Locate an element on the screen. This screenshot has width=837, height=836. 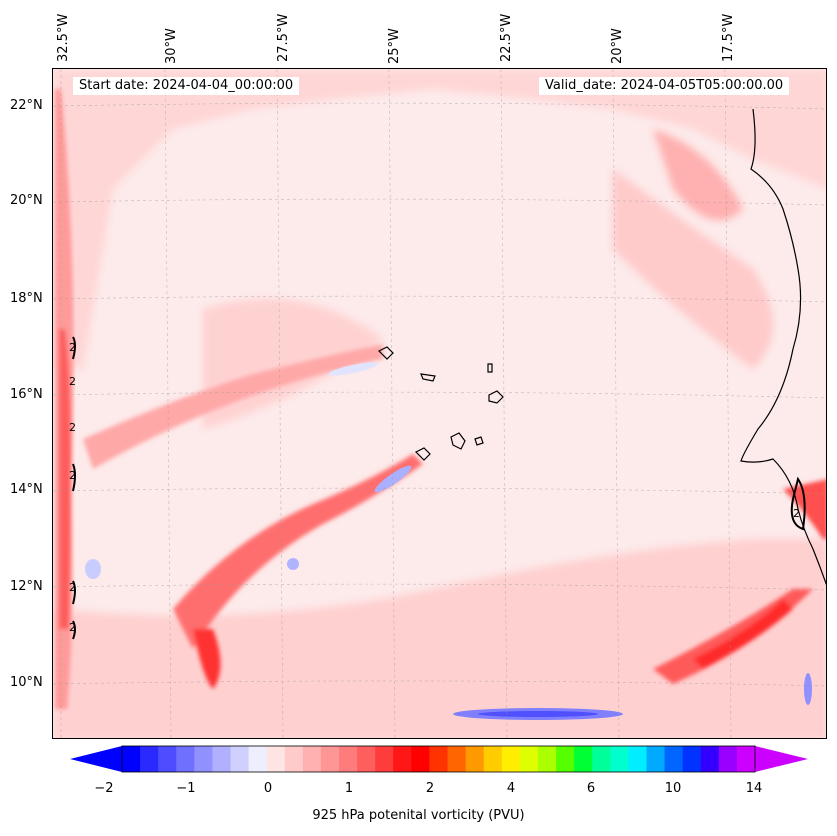
colorbar-tick: 2 is located at coordinates (430, 788).